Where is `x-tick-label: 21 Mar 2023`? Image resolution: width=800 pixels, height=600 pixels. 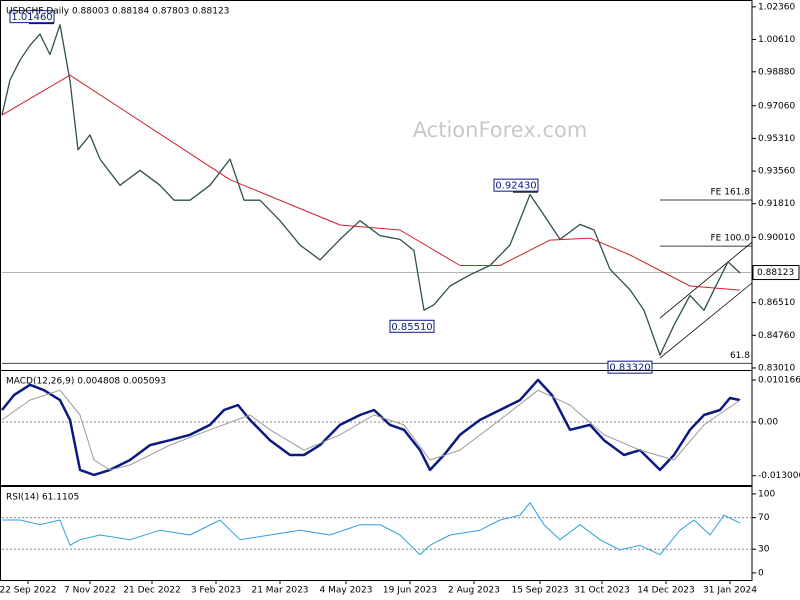 x-tick-label: 21 Mar 2023 is located at coordinates (279, 591).